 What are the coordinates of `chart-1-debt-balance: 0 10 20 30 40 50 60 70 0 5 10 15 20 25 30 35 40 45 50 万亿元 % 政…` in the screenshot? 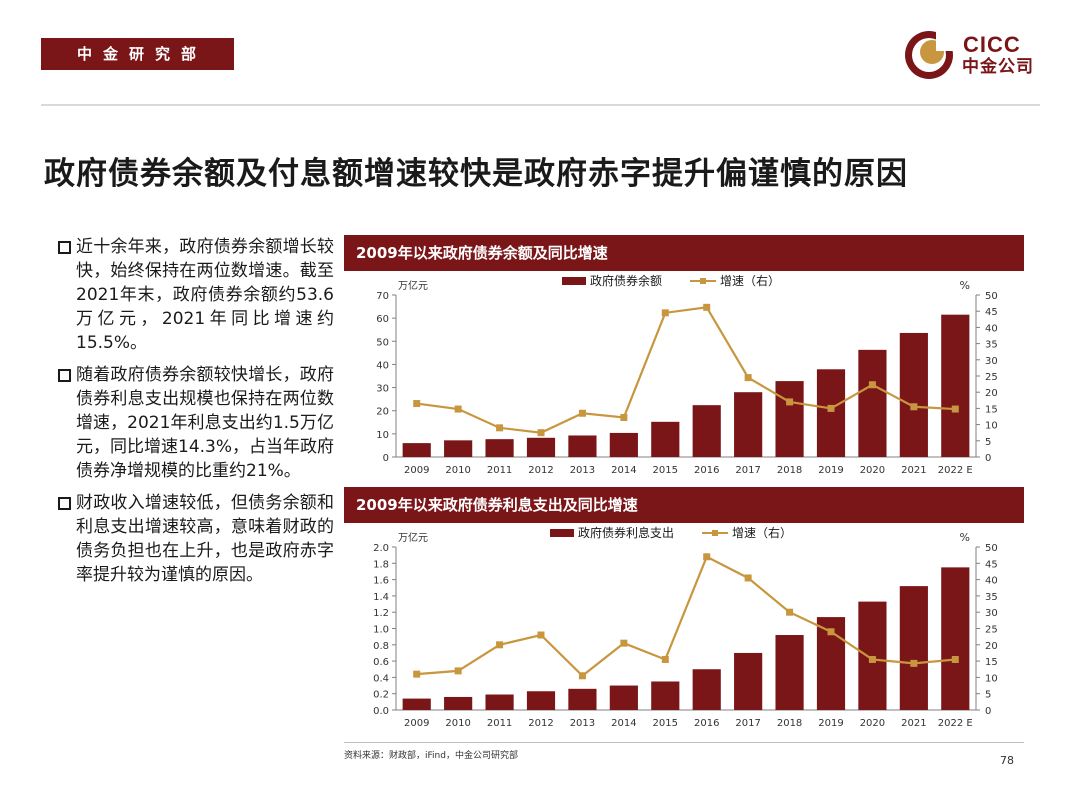 It's located at (687, 374).